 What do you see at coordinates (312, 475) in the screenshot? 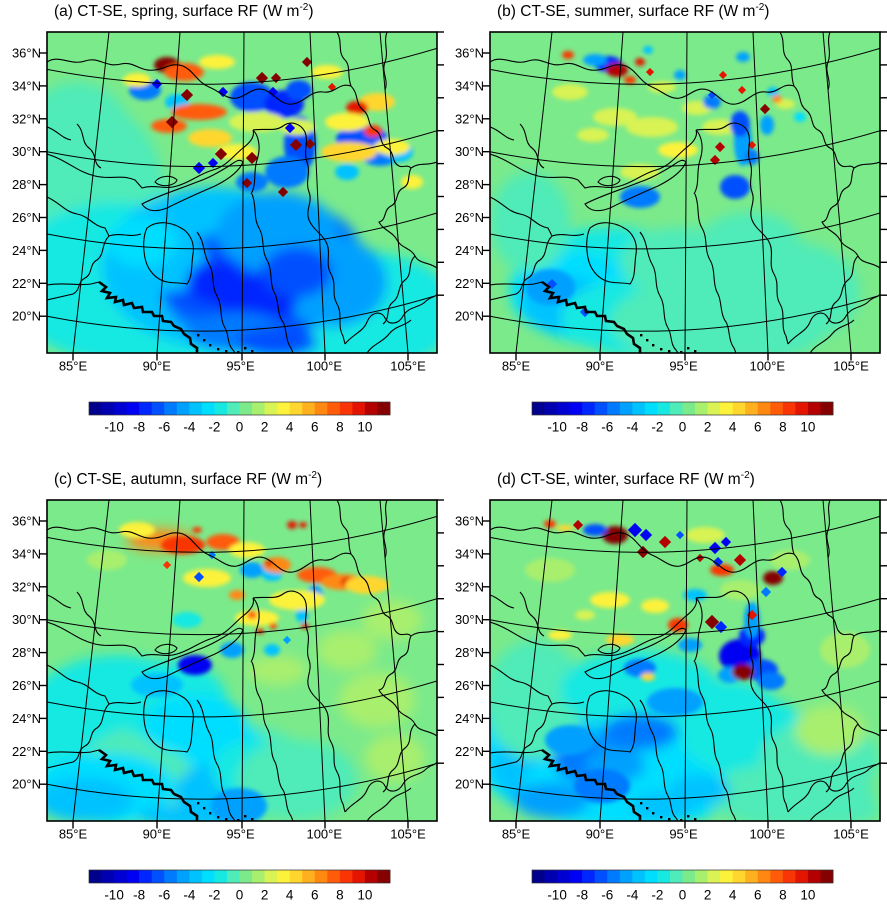
I see `panel-c-title-sup: -2` at bounding box center [312, 475].